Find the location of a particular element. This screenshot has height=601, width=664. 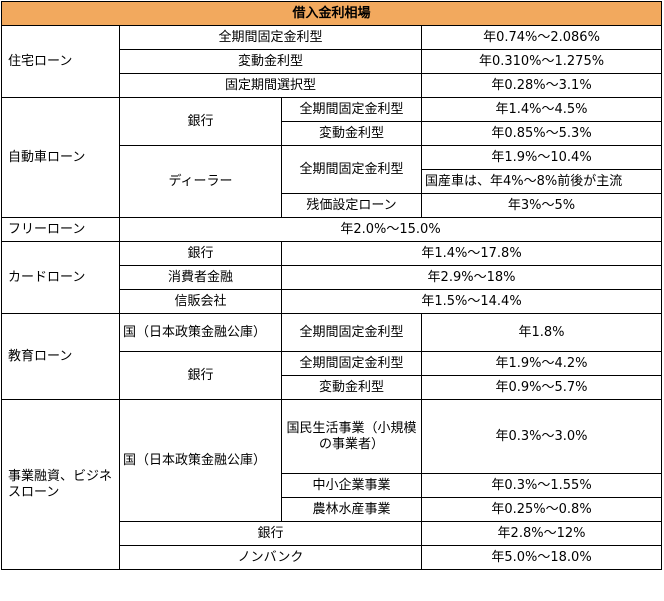

table-row: 中小企業事業 年0.3%～1.55% is located at coordinates (332, 485).